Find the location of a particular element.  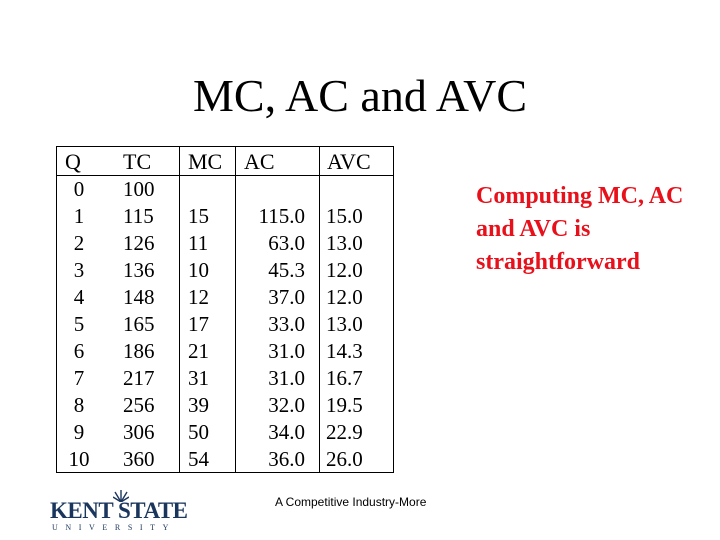

cell-tc: 306 is located at coordinates (139, 432).